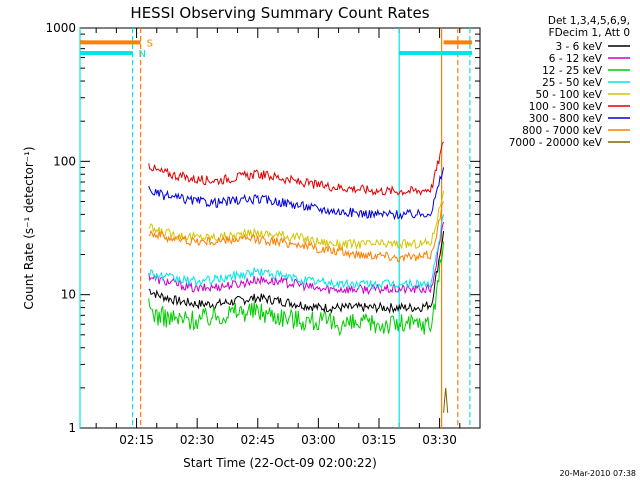 This screenshot has width=640, height=480. What do you see at coordinates (279, 13) in the screenshot?
I see `chart-title: HESSI Observing Summary Count Rates` at bounding box center [279, 13].